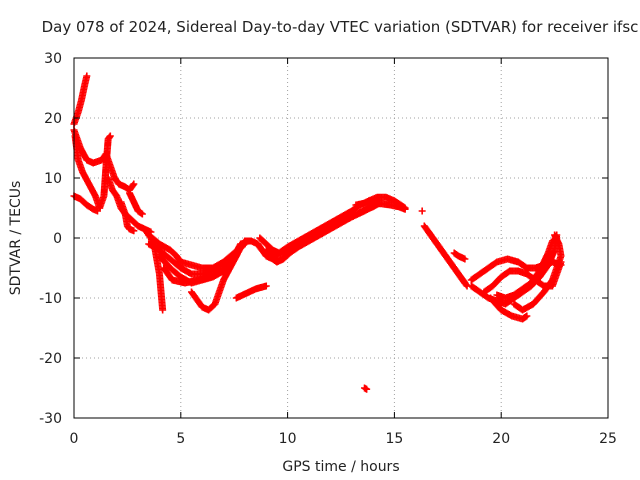  Describe the element at coordinates (288, 439) in the screenshot. I see `x-tick-label: 10` at that location.